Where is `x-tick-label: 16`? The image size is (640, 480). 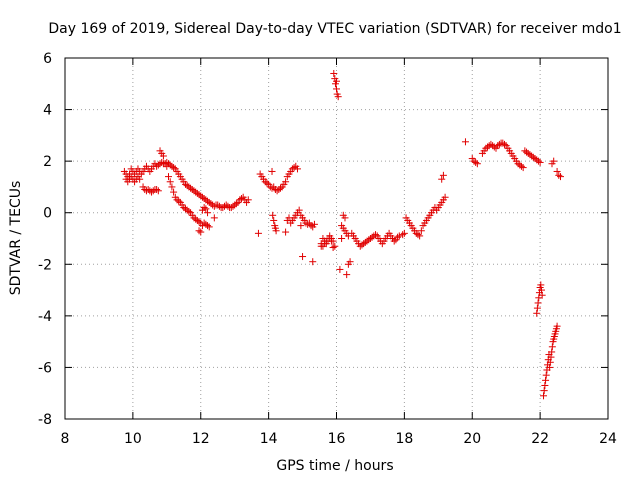
x-tick-label: 16 is located at coordinates (337, 439).